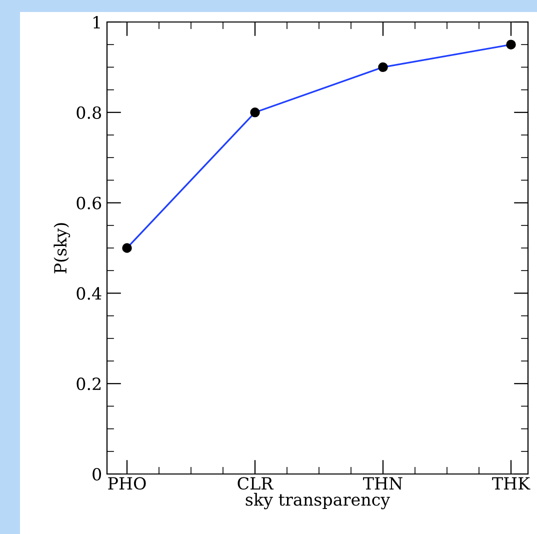 The width and height of the screenshot is (537, 534). Describe the element at coordinates (382, 483) in the screenshot. I see `x-tick-label: THN` at that location.